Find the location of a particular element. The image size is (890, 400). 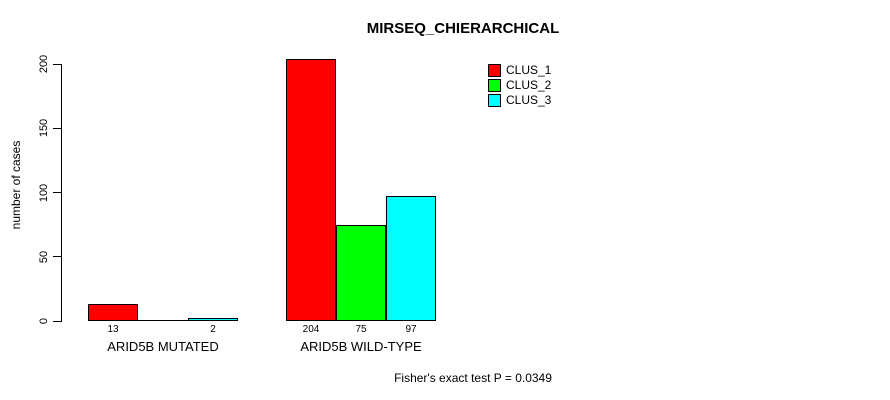

y-axis-tick-label: 0 is located at coordinates (44, 321).